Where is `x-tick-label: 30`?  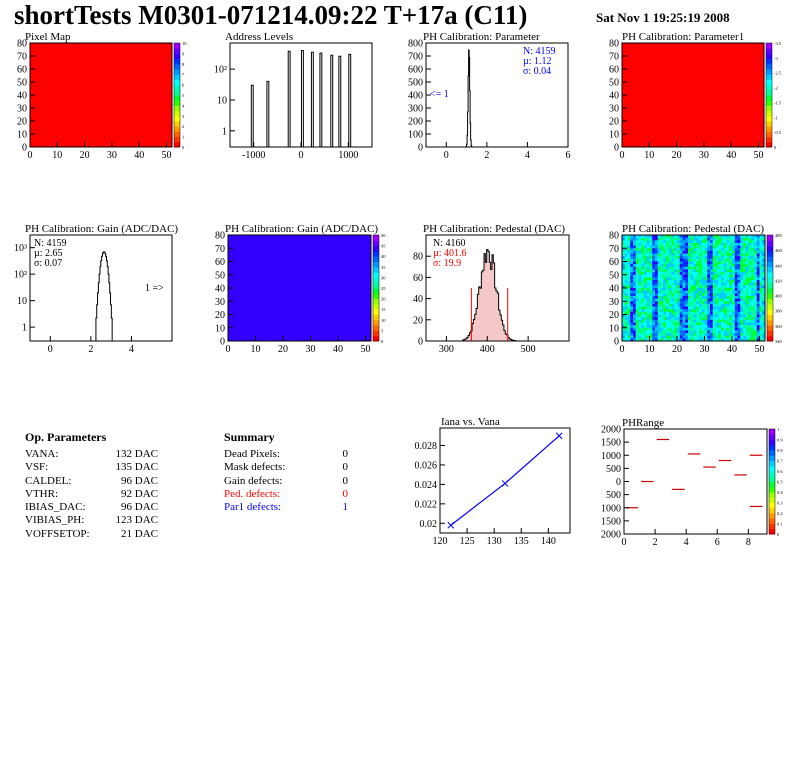 x-tick-label: 30 is located at coordinates (112, 155).